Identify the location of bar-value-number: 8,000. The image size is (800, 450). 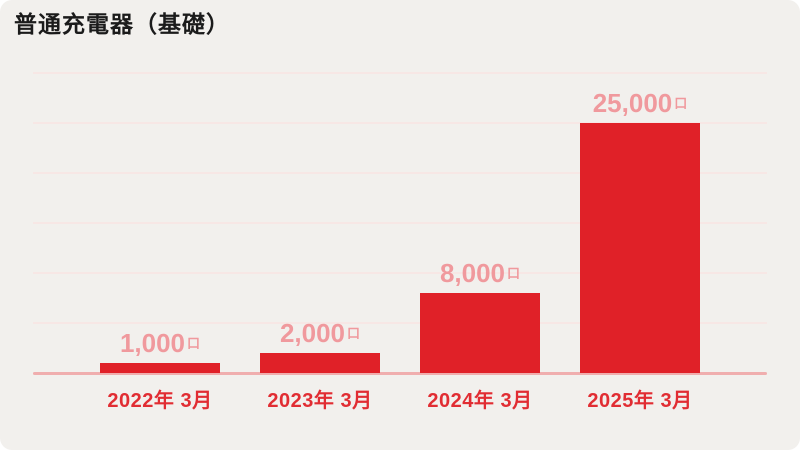
(472, 273).